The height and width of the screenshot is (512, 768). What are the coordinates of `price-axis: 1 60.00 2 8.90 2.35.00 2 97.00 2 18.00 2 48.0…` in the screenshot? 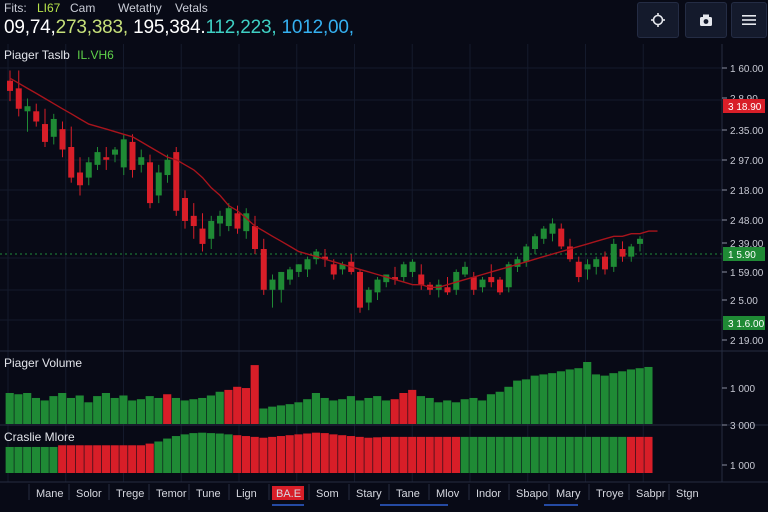 It's located at (743, 268).